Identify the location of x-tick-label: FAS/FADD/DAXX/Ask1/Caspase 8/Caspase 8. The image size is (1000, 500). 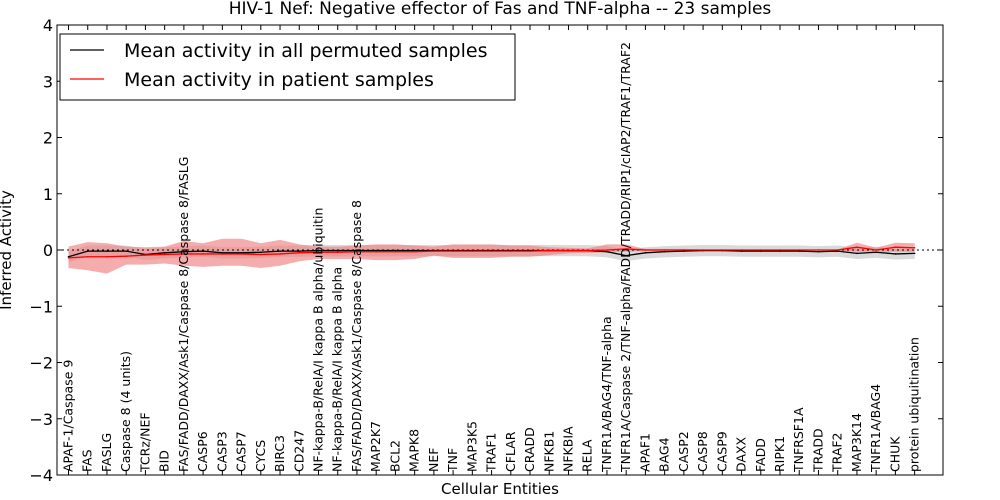
(356, 336).